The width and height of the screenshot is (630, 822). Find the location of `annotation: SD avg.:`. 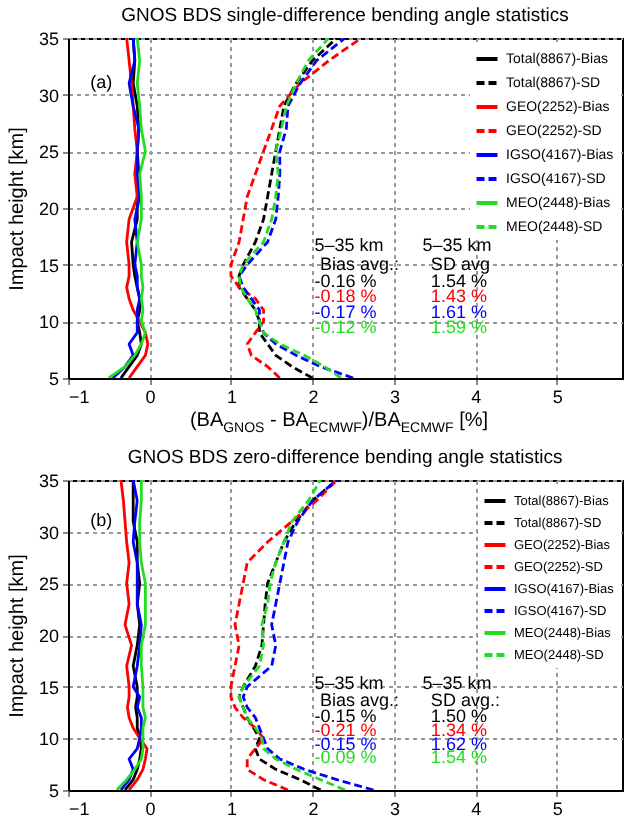

annotation: SD avg.: is located at coordinates (465, 700).